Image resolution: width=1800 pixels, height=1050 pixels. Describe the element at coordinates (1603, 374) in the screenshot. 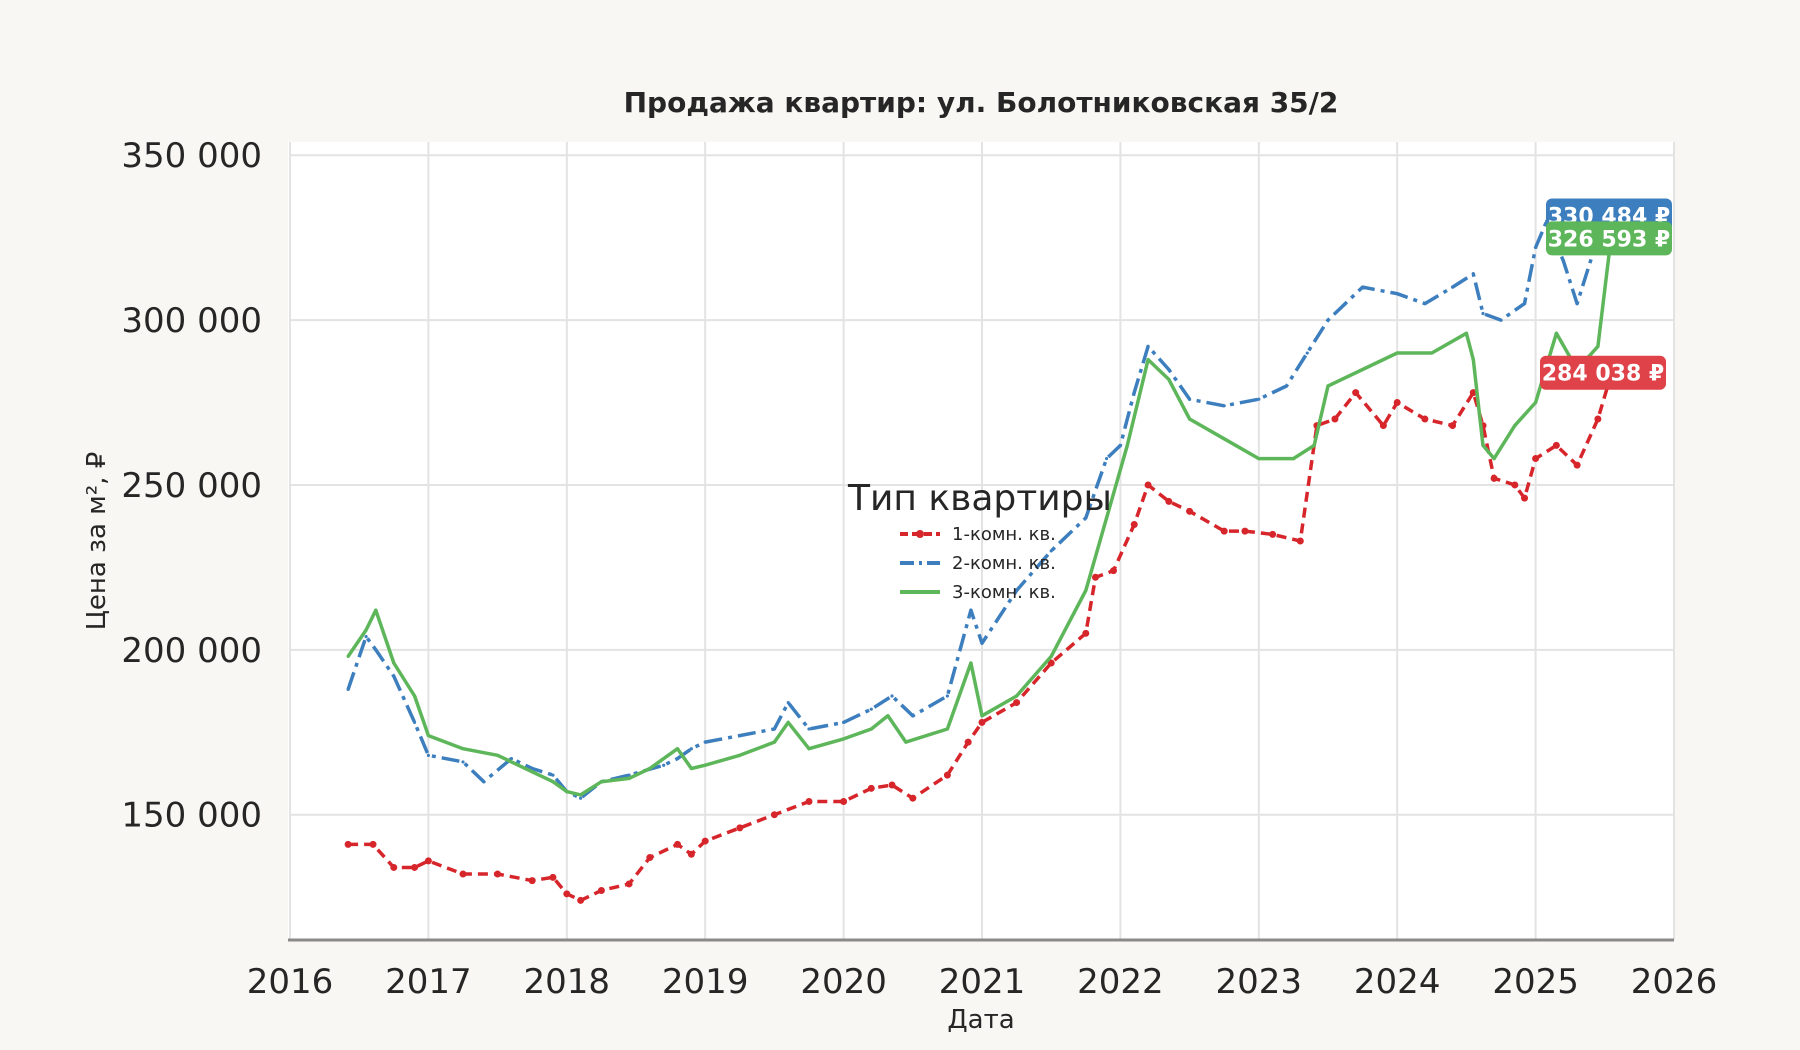

I see `end-label-text: 284 038 ₽` at that location.